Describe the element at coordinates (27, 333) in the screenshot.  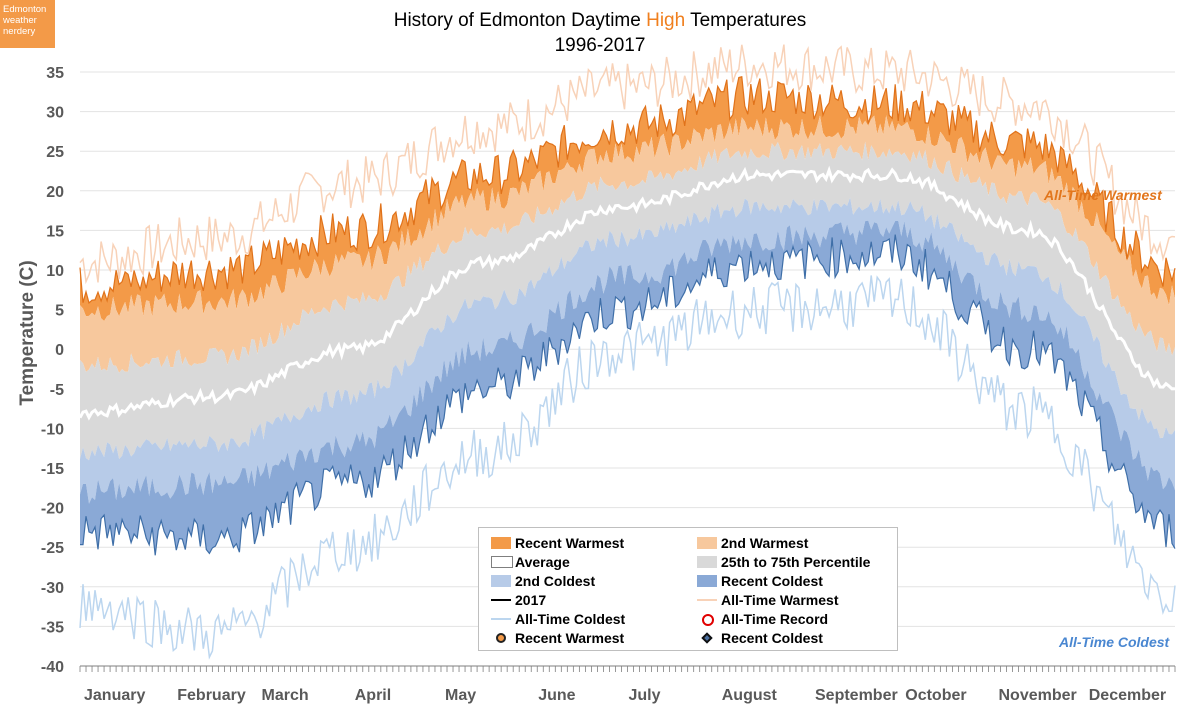
I see `y-axis-label: Temperature (C)` at that location.